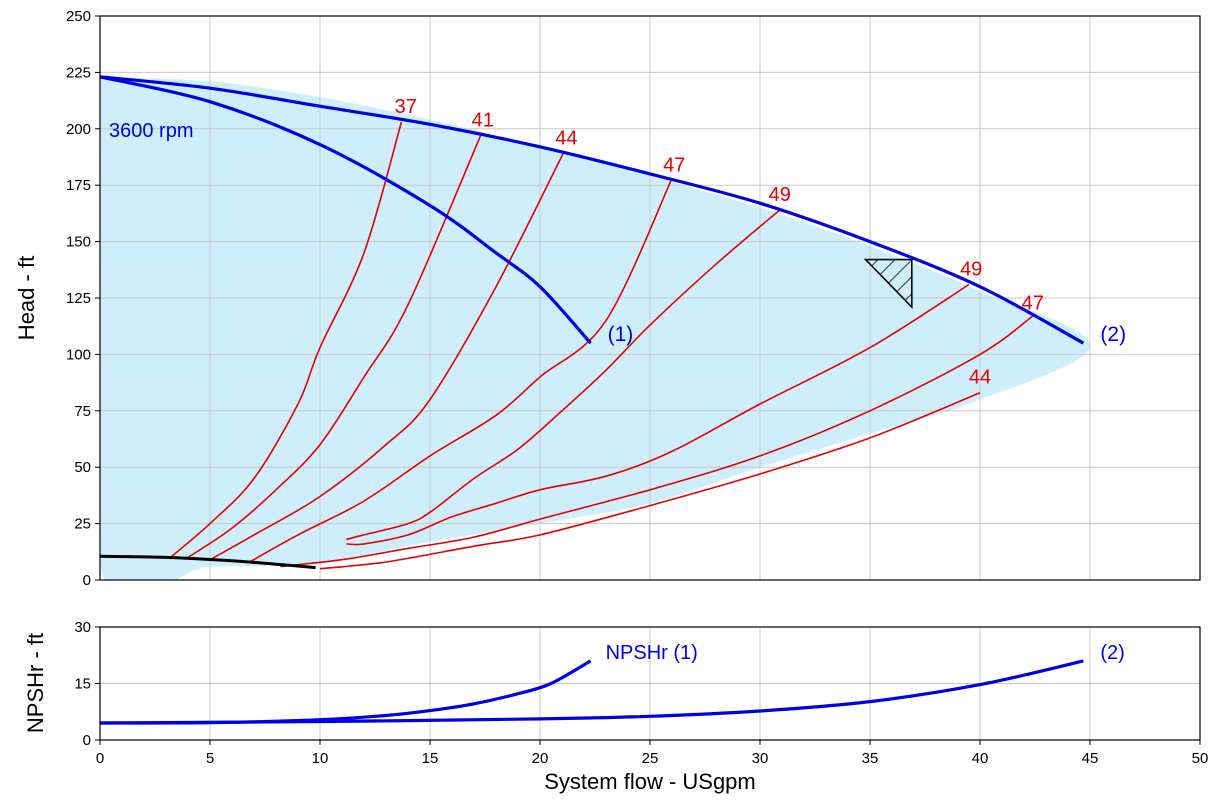  What do you see at coordinates (870, 758) in the screenshot?
I see `x-tick-label: 35` at bounding box center [870, 758].